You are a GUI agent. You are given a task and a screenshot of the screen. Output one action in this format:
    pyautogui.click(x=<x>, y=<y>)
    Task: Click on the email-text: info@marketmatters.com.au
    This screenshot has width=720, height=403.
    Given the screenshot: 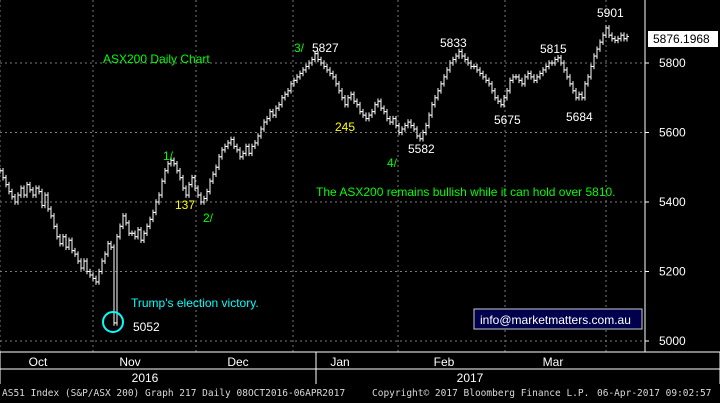 What is the action you would take?
    pyautogui.click(x=555, y=320)
    